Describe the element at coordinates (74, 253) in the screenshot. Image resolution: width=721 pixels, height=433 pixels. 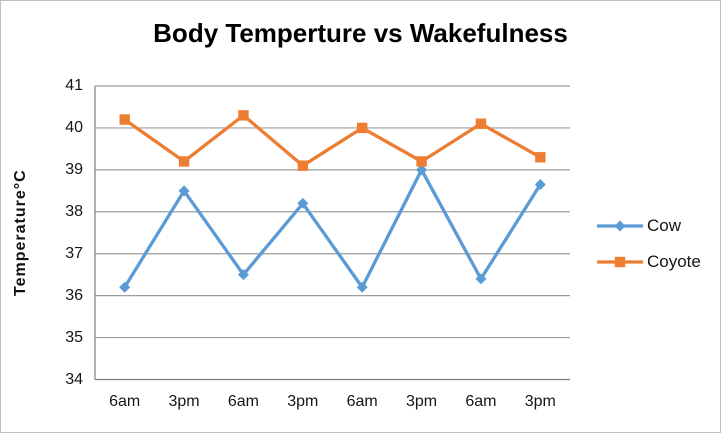
I see `y-tick-label: 37` at that location.